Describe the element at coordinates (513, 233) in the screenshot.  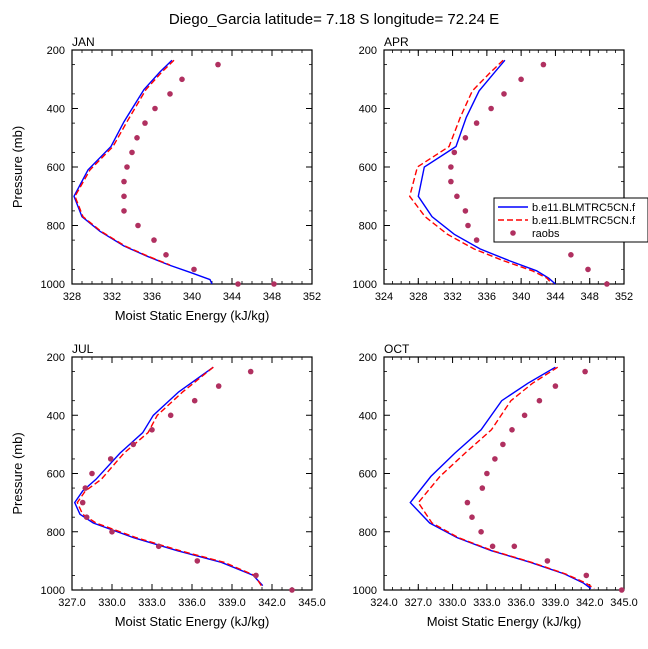
I see `legend-marker` at that location.